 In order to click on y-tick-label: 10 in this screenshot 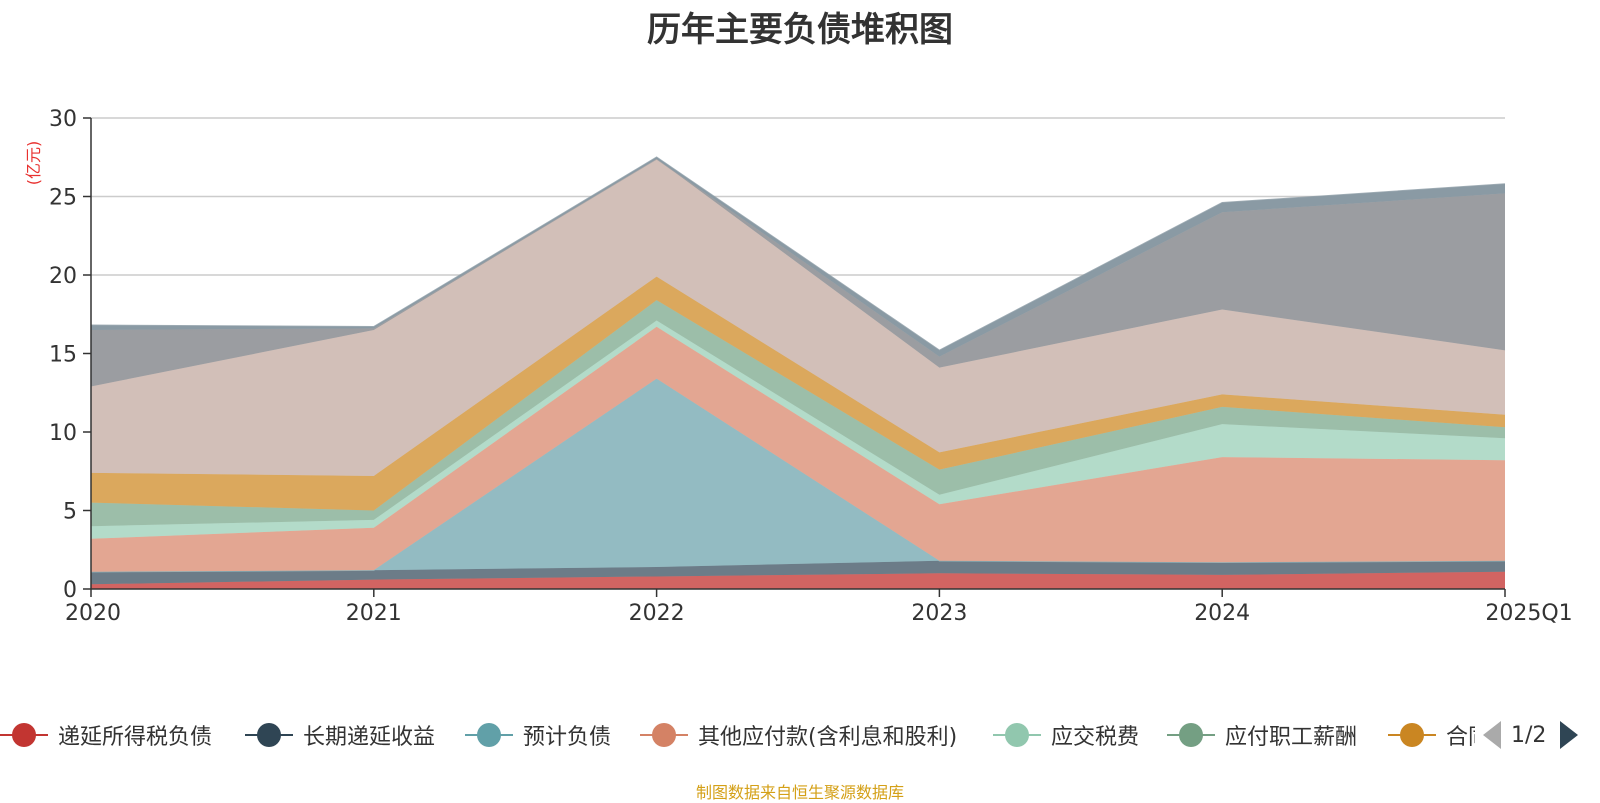, I will do `click(63, 433)`.